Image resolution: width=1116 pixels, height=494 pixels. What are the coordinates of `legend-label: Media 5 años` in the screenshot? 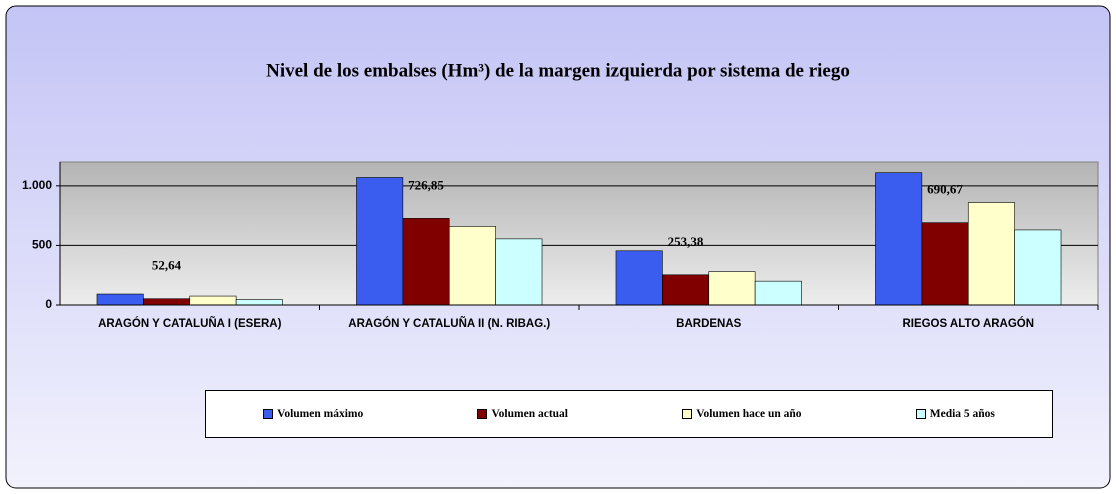 It's located at (962, 414).